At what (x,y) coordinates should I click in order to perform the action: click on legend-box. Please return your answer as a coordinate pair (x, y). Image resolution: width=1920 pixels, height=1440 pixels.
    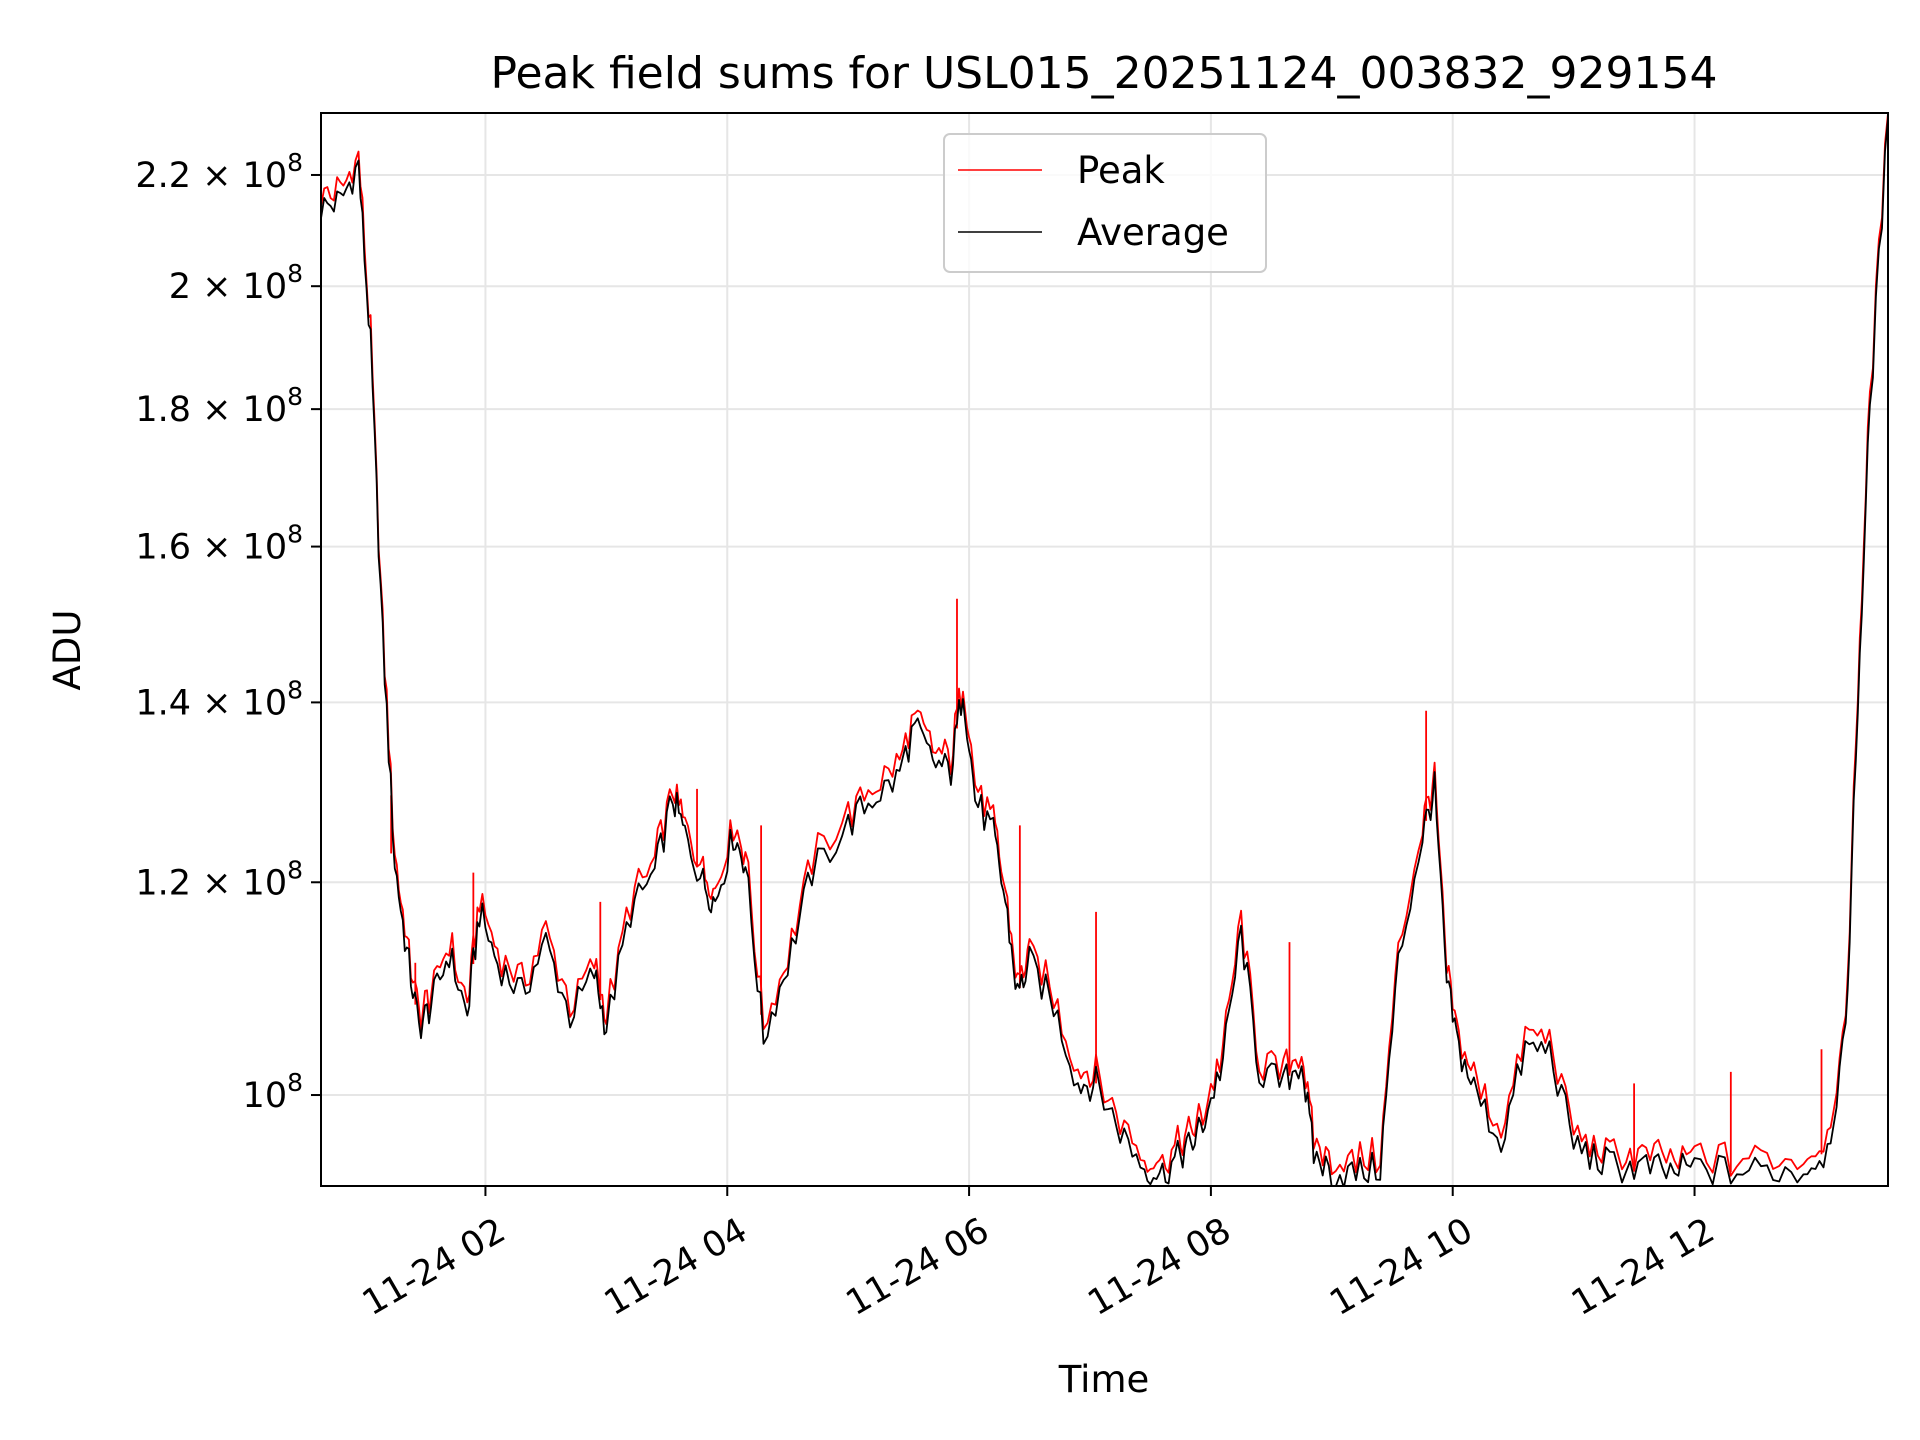
    Looking at the image, I should click on (1105, 203).